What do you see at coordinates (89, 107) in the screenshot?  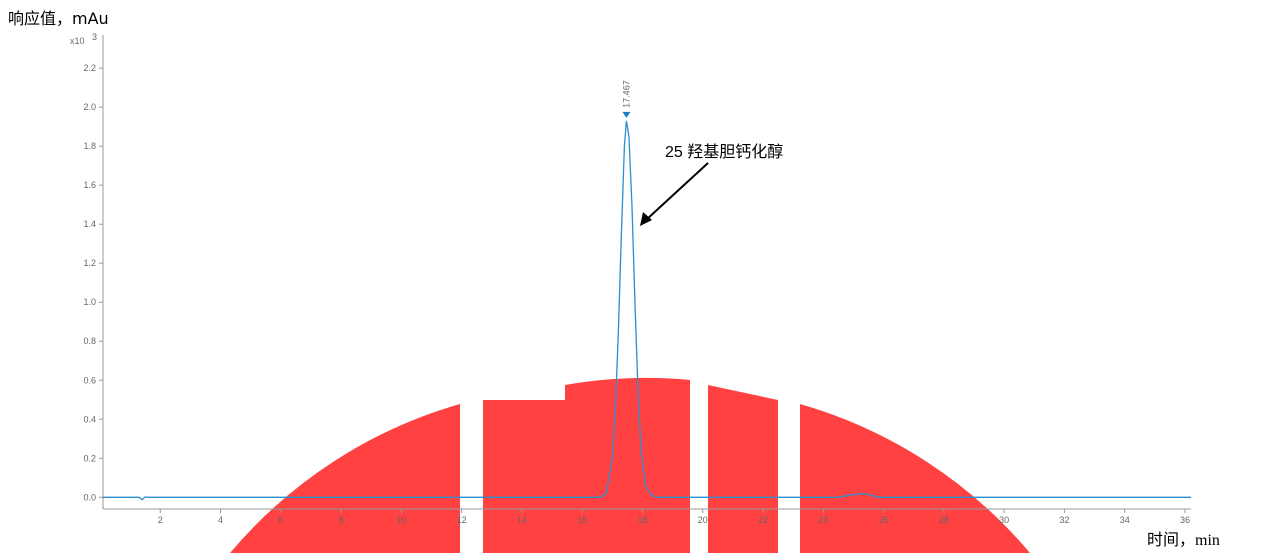 I see `y-tick-label: 2.0` at bounding box center [89, 107].